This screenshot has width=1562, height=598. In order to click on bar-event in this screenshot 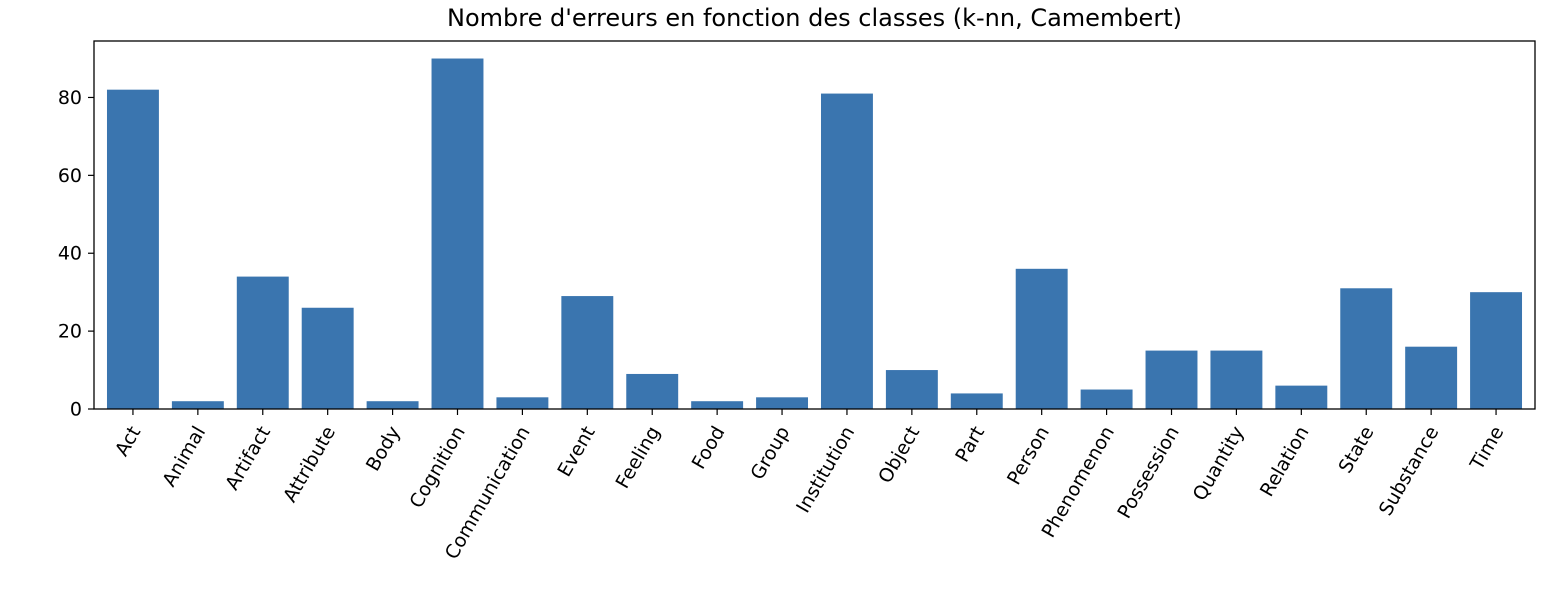, I will do `click(587, 352)`.